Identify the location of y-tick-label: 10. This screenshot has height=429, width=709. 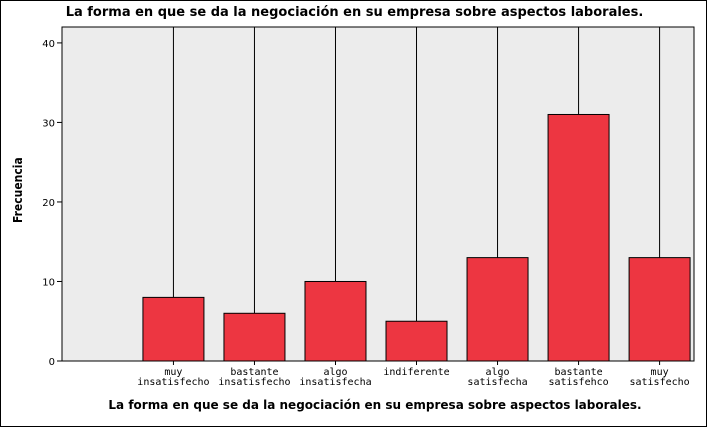
(48, 282).